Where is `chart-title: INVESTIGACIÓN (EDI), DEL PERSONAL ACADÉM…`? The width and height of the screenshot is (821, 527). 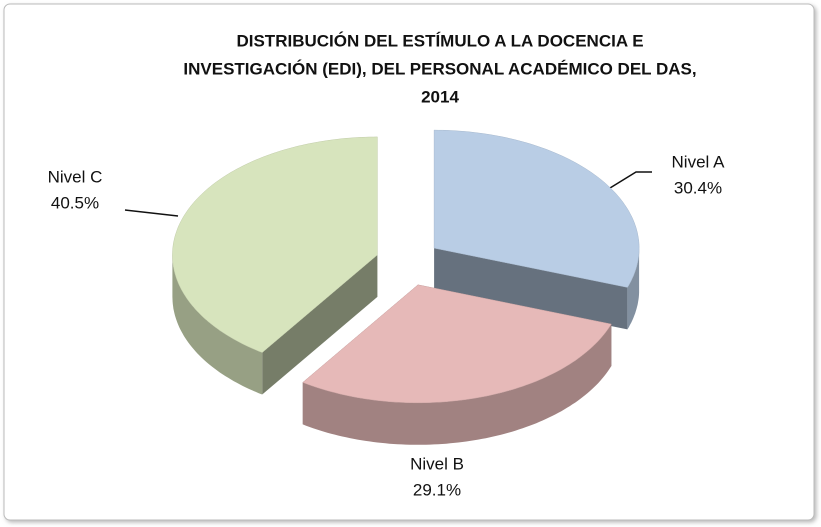 chart-title: INVESTIGACIÓN (EDI), DEL PERSONAL ACADÉM… is located at coordinates (439, 68).